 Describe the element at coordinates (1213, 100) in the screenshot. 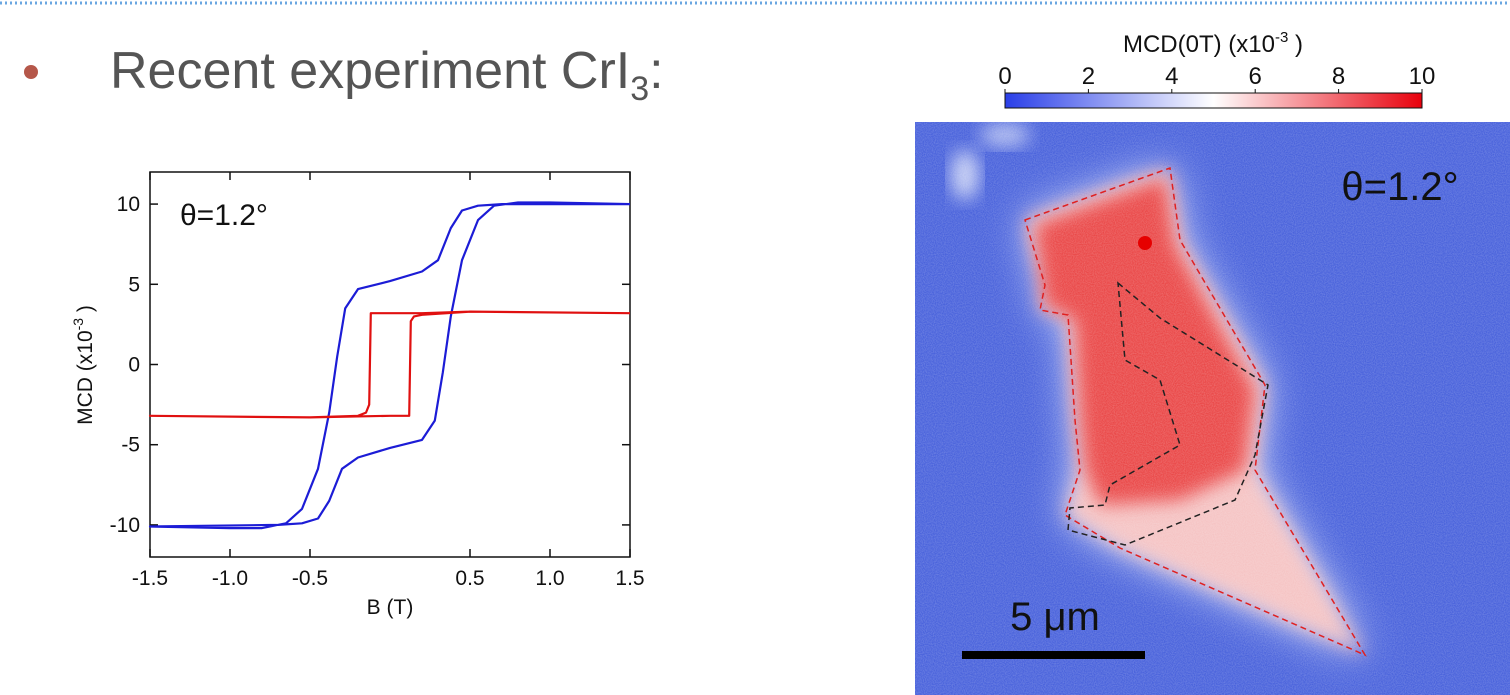

I see `colorbar` at that location.